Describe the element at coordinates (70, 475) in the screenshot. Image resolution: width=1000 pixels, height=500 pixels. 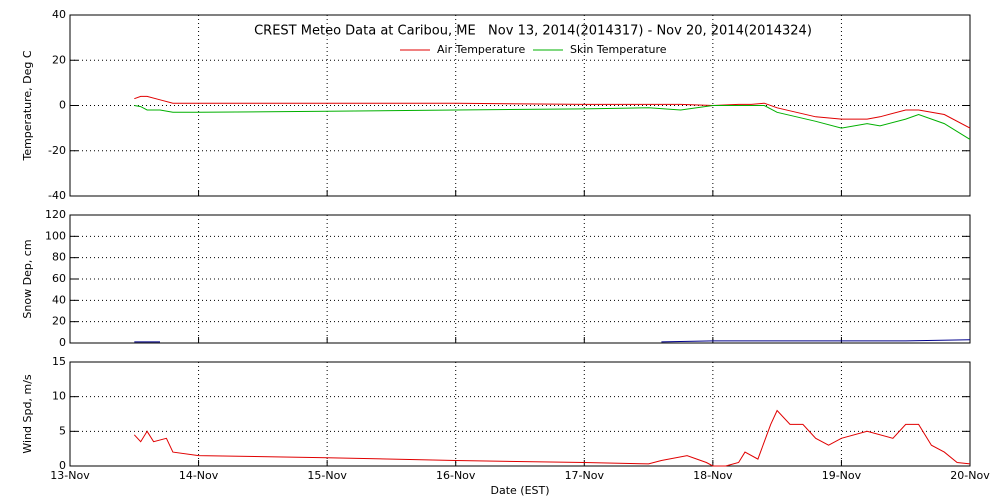
I see `x-tick-label: 13-Nov` at that location.